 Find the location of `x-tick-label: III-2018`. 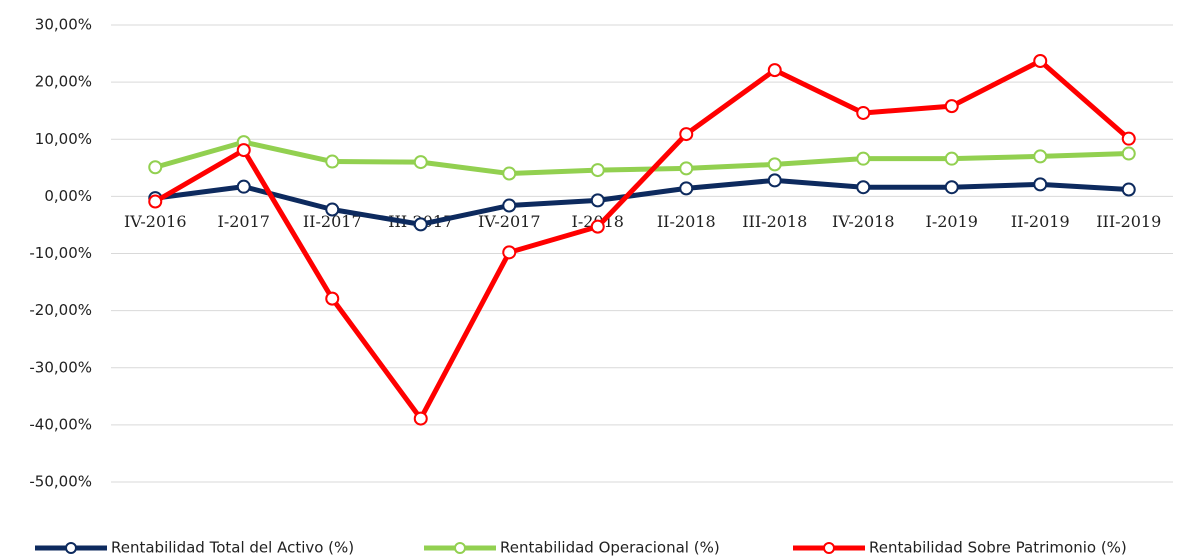

x-tick-label: III-2018 is located at coordinates (774, 221).